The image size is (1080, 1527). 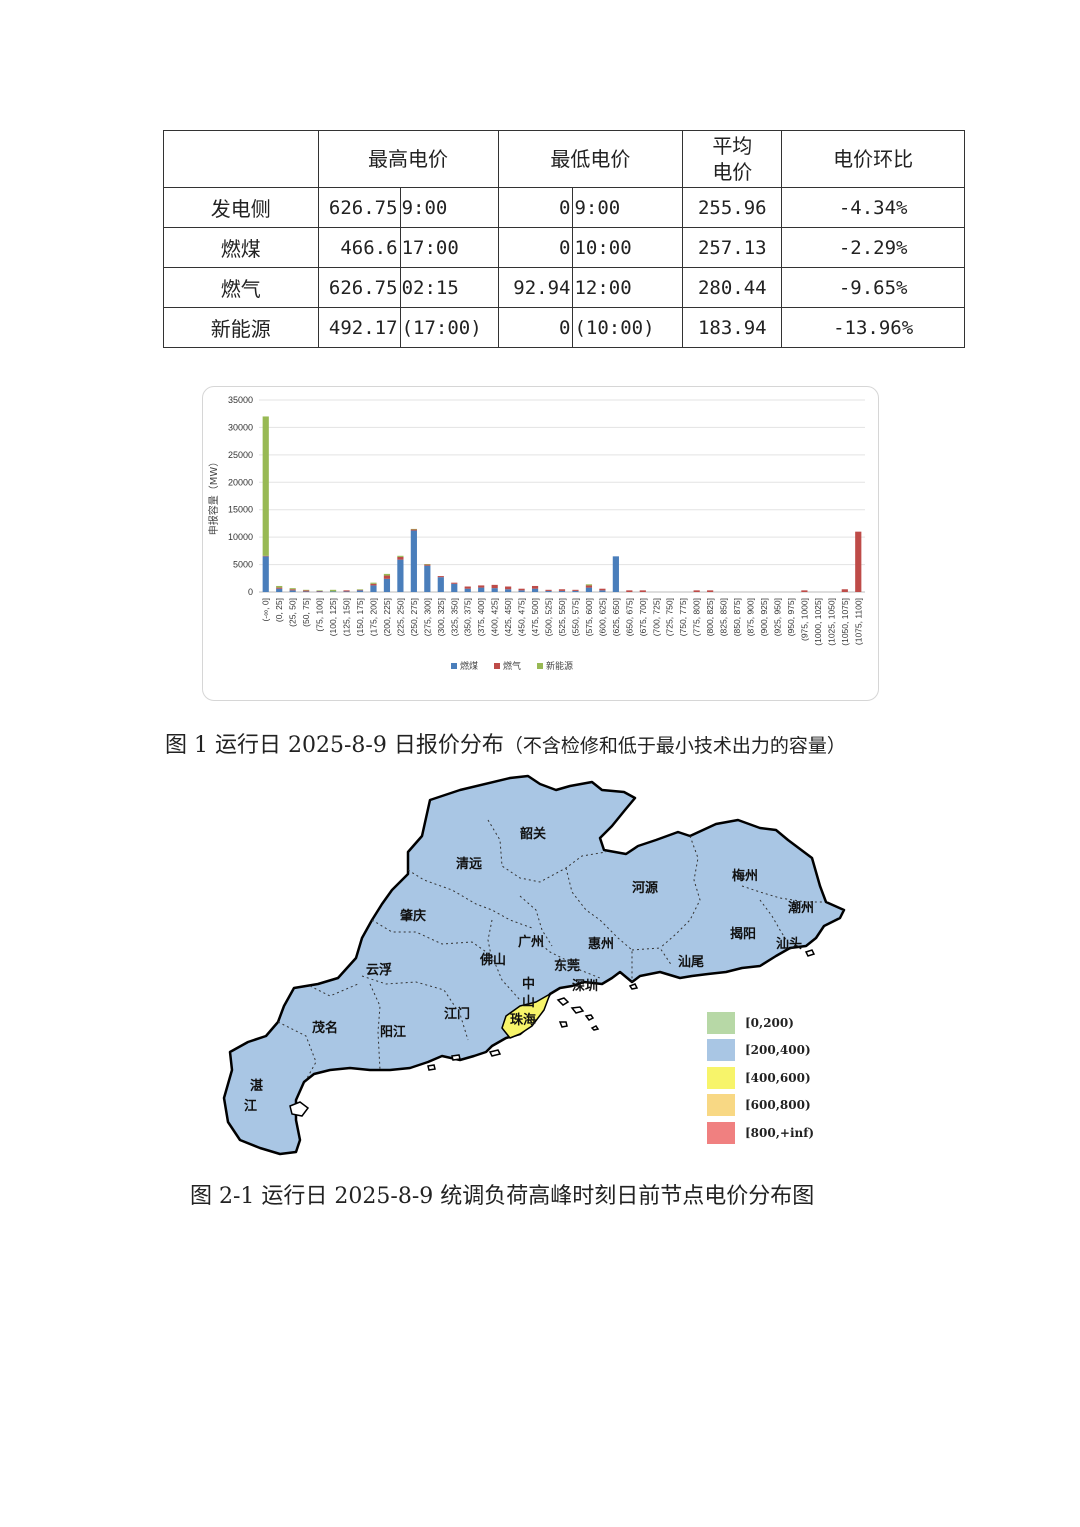 What do you see at coordinates (628, 247) in the screenshot?
I see `min-time: 10:00` at bounding box center [628, 247].